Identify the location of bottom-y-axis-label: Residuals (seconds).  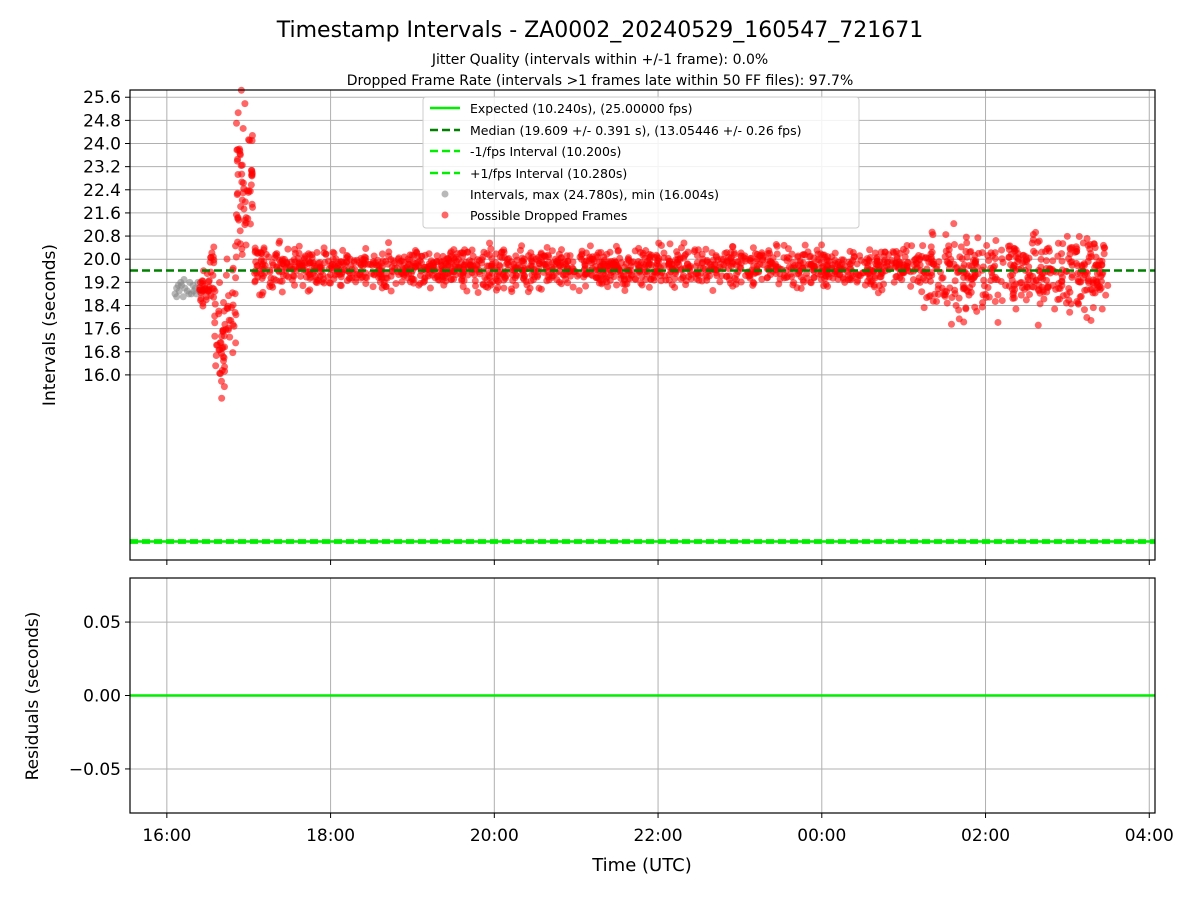
(33, 696).